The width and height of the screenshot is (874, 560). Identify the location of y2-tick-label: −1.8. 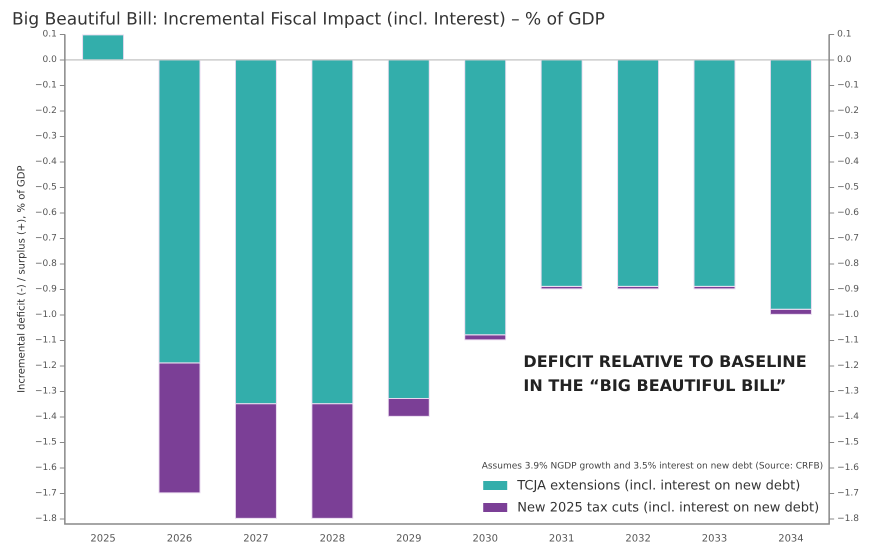
(848, 519).